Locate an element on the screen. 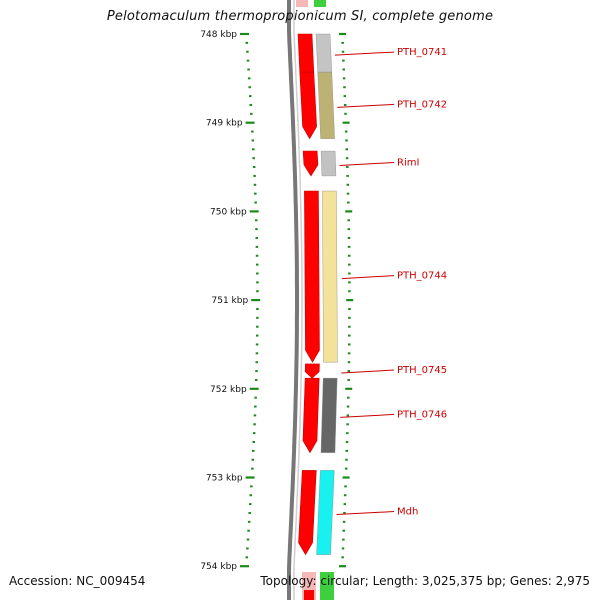 Image resolution: width=600 pixels, height=604 pixels. genome-backbone-arc is located at coordinates (293, 300).